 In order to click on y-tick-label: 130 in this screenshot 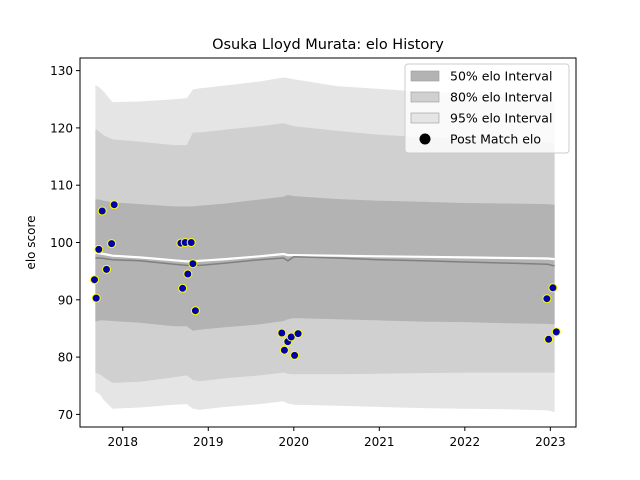, I will do `click(61, 71)`.